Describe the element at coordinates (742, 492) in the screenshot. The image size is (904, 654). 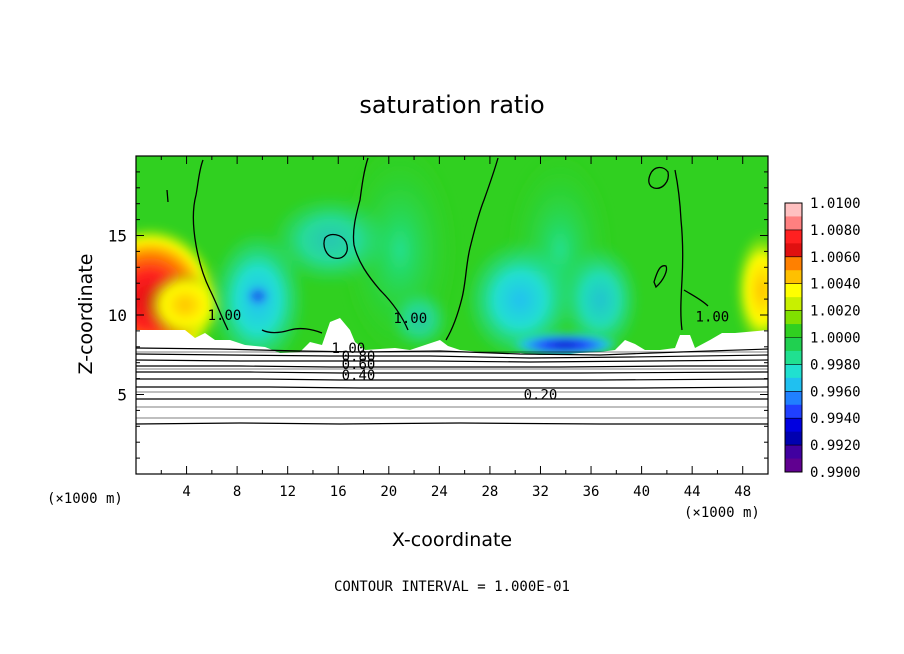
I see `x-tick-label: 48` at that location.